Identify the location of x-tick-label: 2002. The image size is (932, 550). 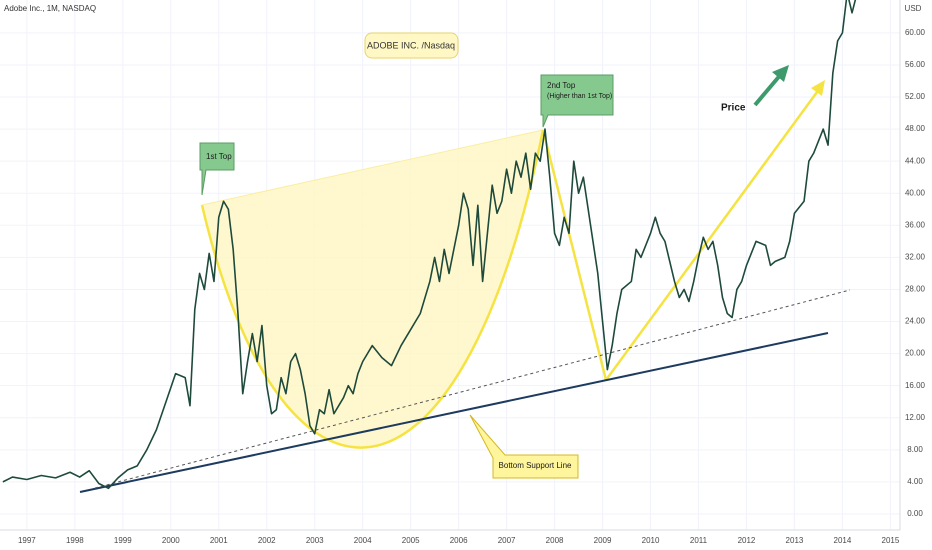
(267, 540).